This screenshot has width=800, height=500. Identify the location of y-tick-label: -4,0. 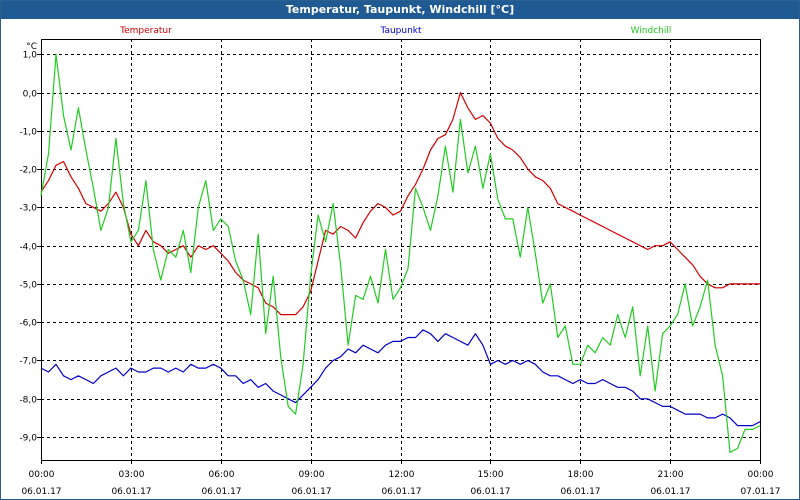
(28, 248).